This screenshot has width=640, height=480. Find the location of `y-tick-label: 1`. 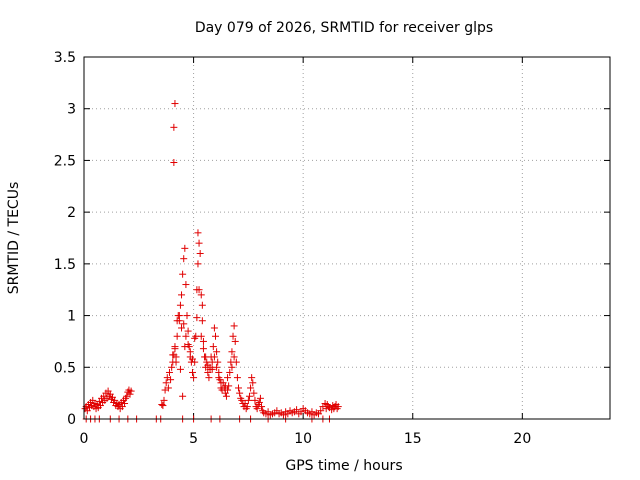

y-tick-label: 1 is located at coordinates (71, 317).